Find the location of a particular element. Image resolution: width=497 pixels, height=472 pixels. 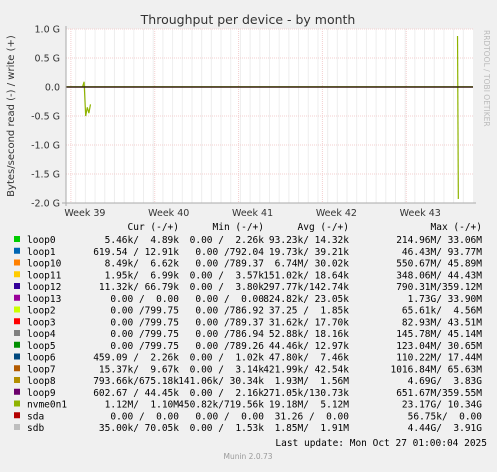

legend-name: loop2 is located at coordinates (41, 311).